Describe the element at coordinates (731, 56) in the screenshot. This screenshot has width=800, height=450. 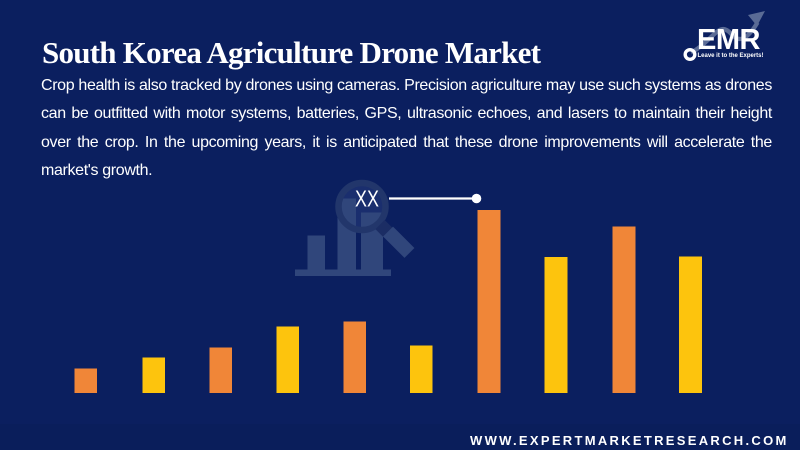
I see `svg-text: Leave it to the Experts!` at that location.